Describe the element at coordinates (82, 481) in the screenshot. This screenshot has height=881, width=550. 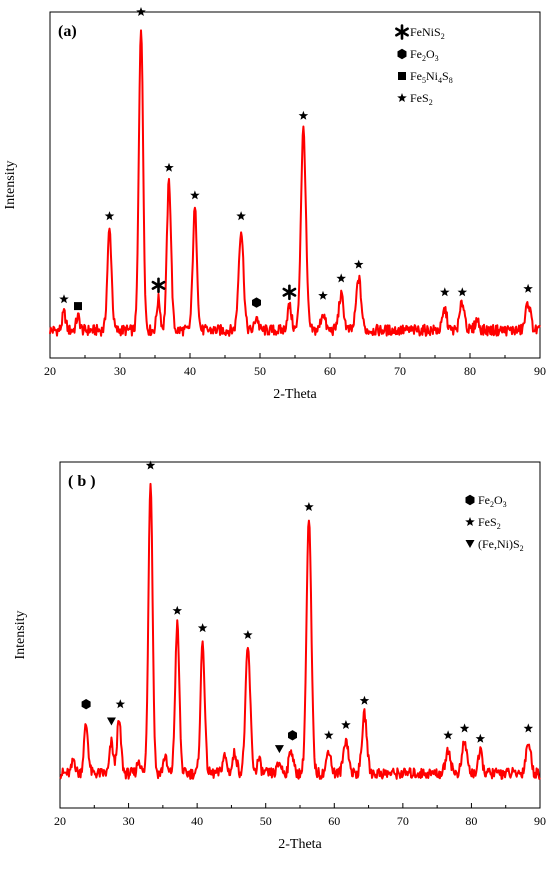
I see `panel-label: ( b )` at that location.